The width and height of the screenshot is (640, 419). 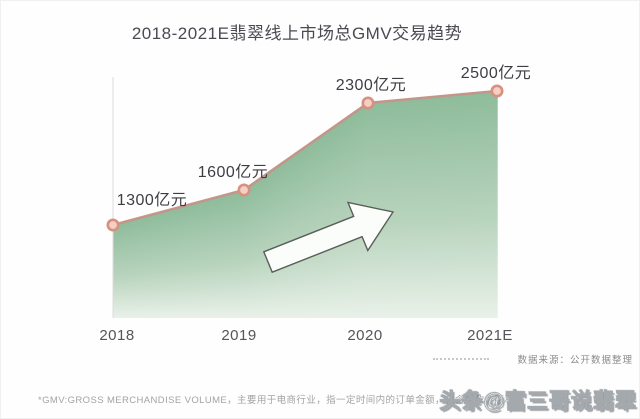 I want to click on value-label-2021e: 2500亿元, so click(x=496, y=73).